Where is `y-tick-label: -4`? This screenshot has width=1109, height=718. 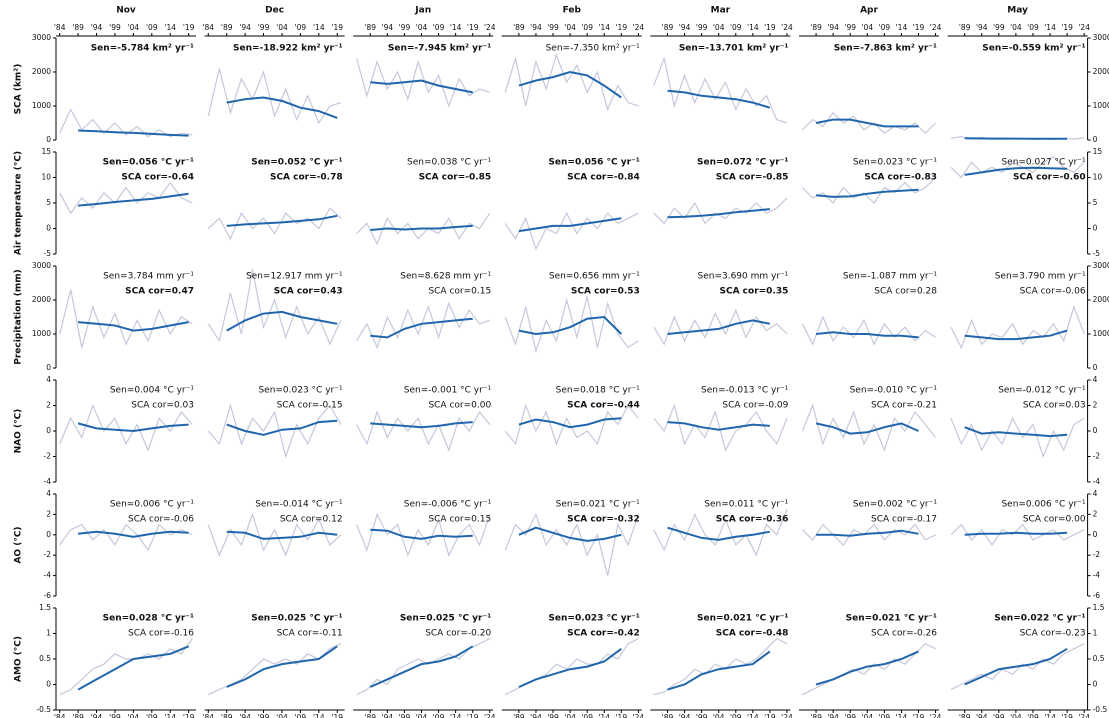 y-tick-label: -4 is located at coordinates (48, 575).